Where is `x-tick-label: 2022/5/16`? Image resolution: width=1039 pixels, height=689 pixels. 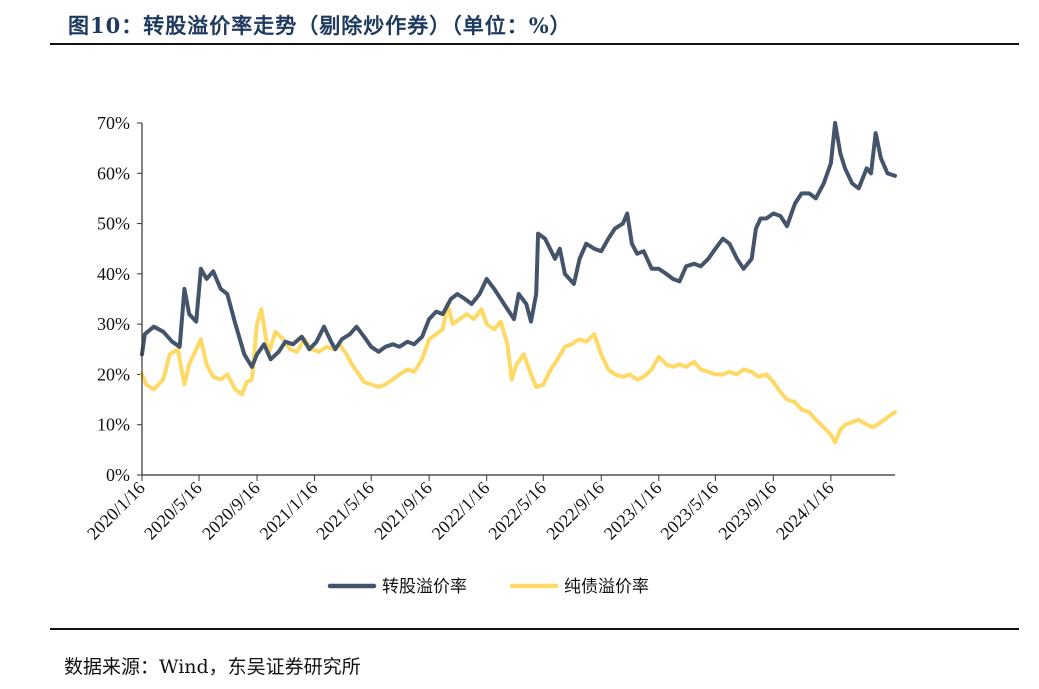
x-tick-label: 2022/5/16 is located at coordinates (517, 511).